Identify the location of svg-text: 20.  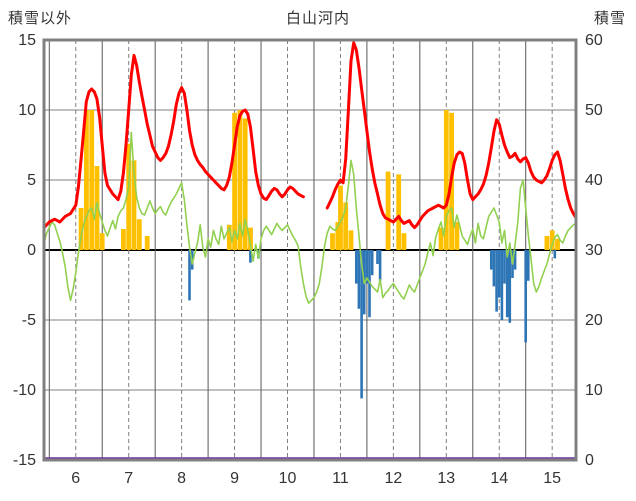
(594, 320).